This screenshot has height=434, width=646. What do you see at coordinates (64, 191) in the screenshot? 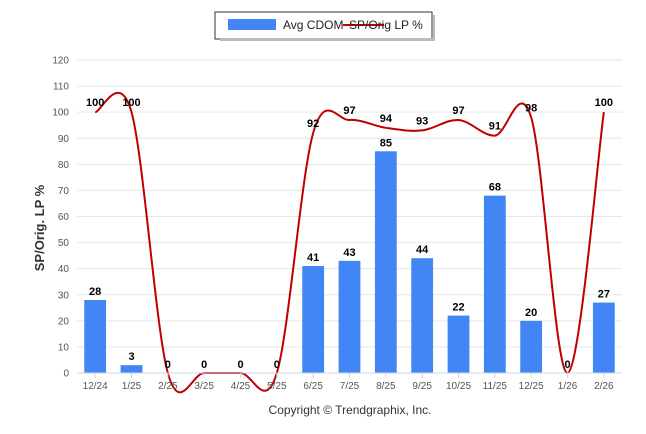
I see `y-tick-label: 70` at bounding box center [64, 191].